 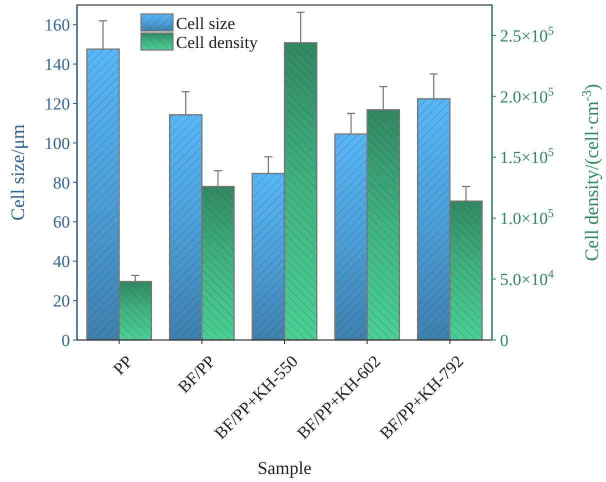 I want to click on y-tick-label: 140, so click(x=57, y=64).